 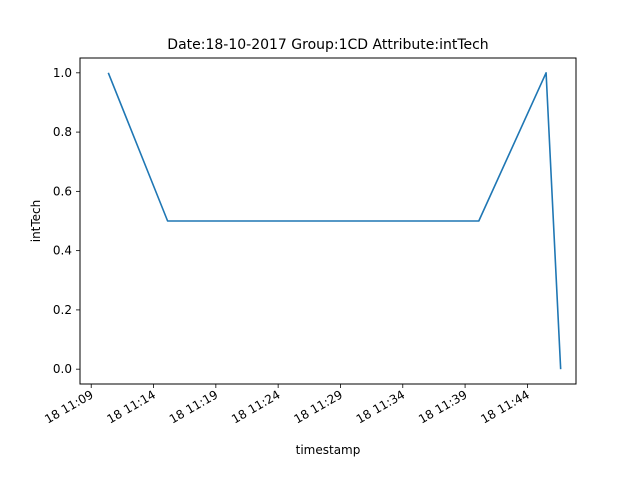 What do you see at coordinates (62, 251) in the screenshot?
I see `y-tick-label: 0.4` at bounding box center [62, 251].